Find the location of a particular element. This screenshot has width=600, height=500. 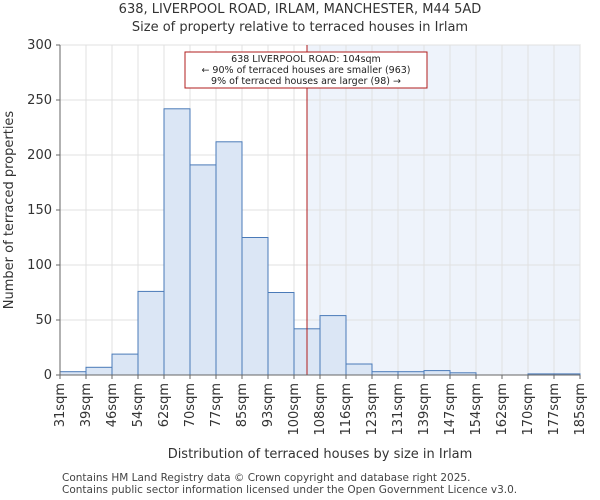

x-tick-label: 85sqm is located at coordinates (242, 405).